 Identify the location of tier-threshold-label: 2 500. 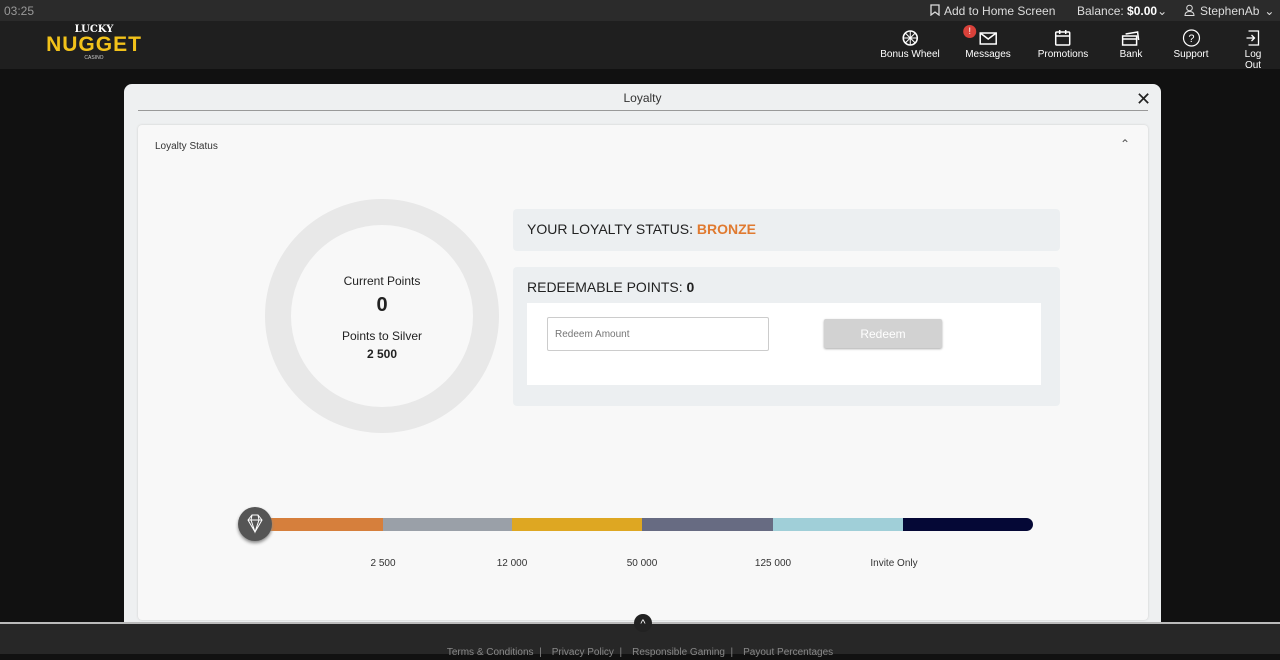
(383, 563).